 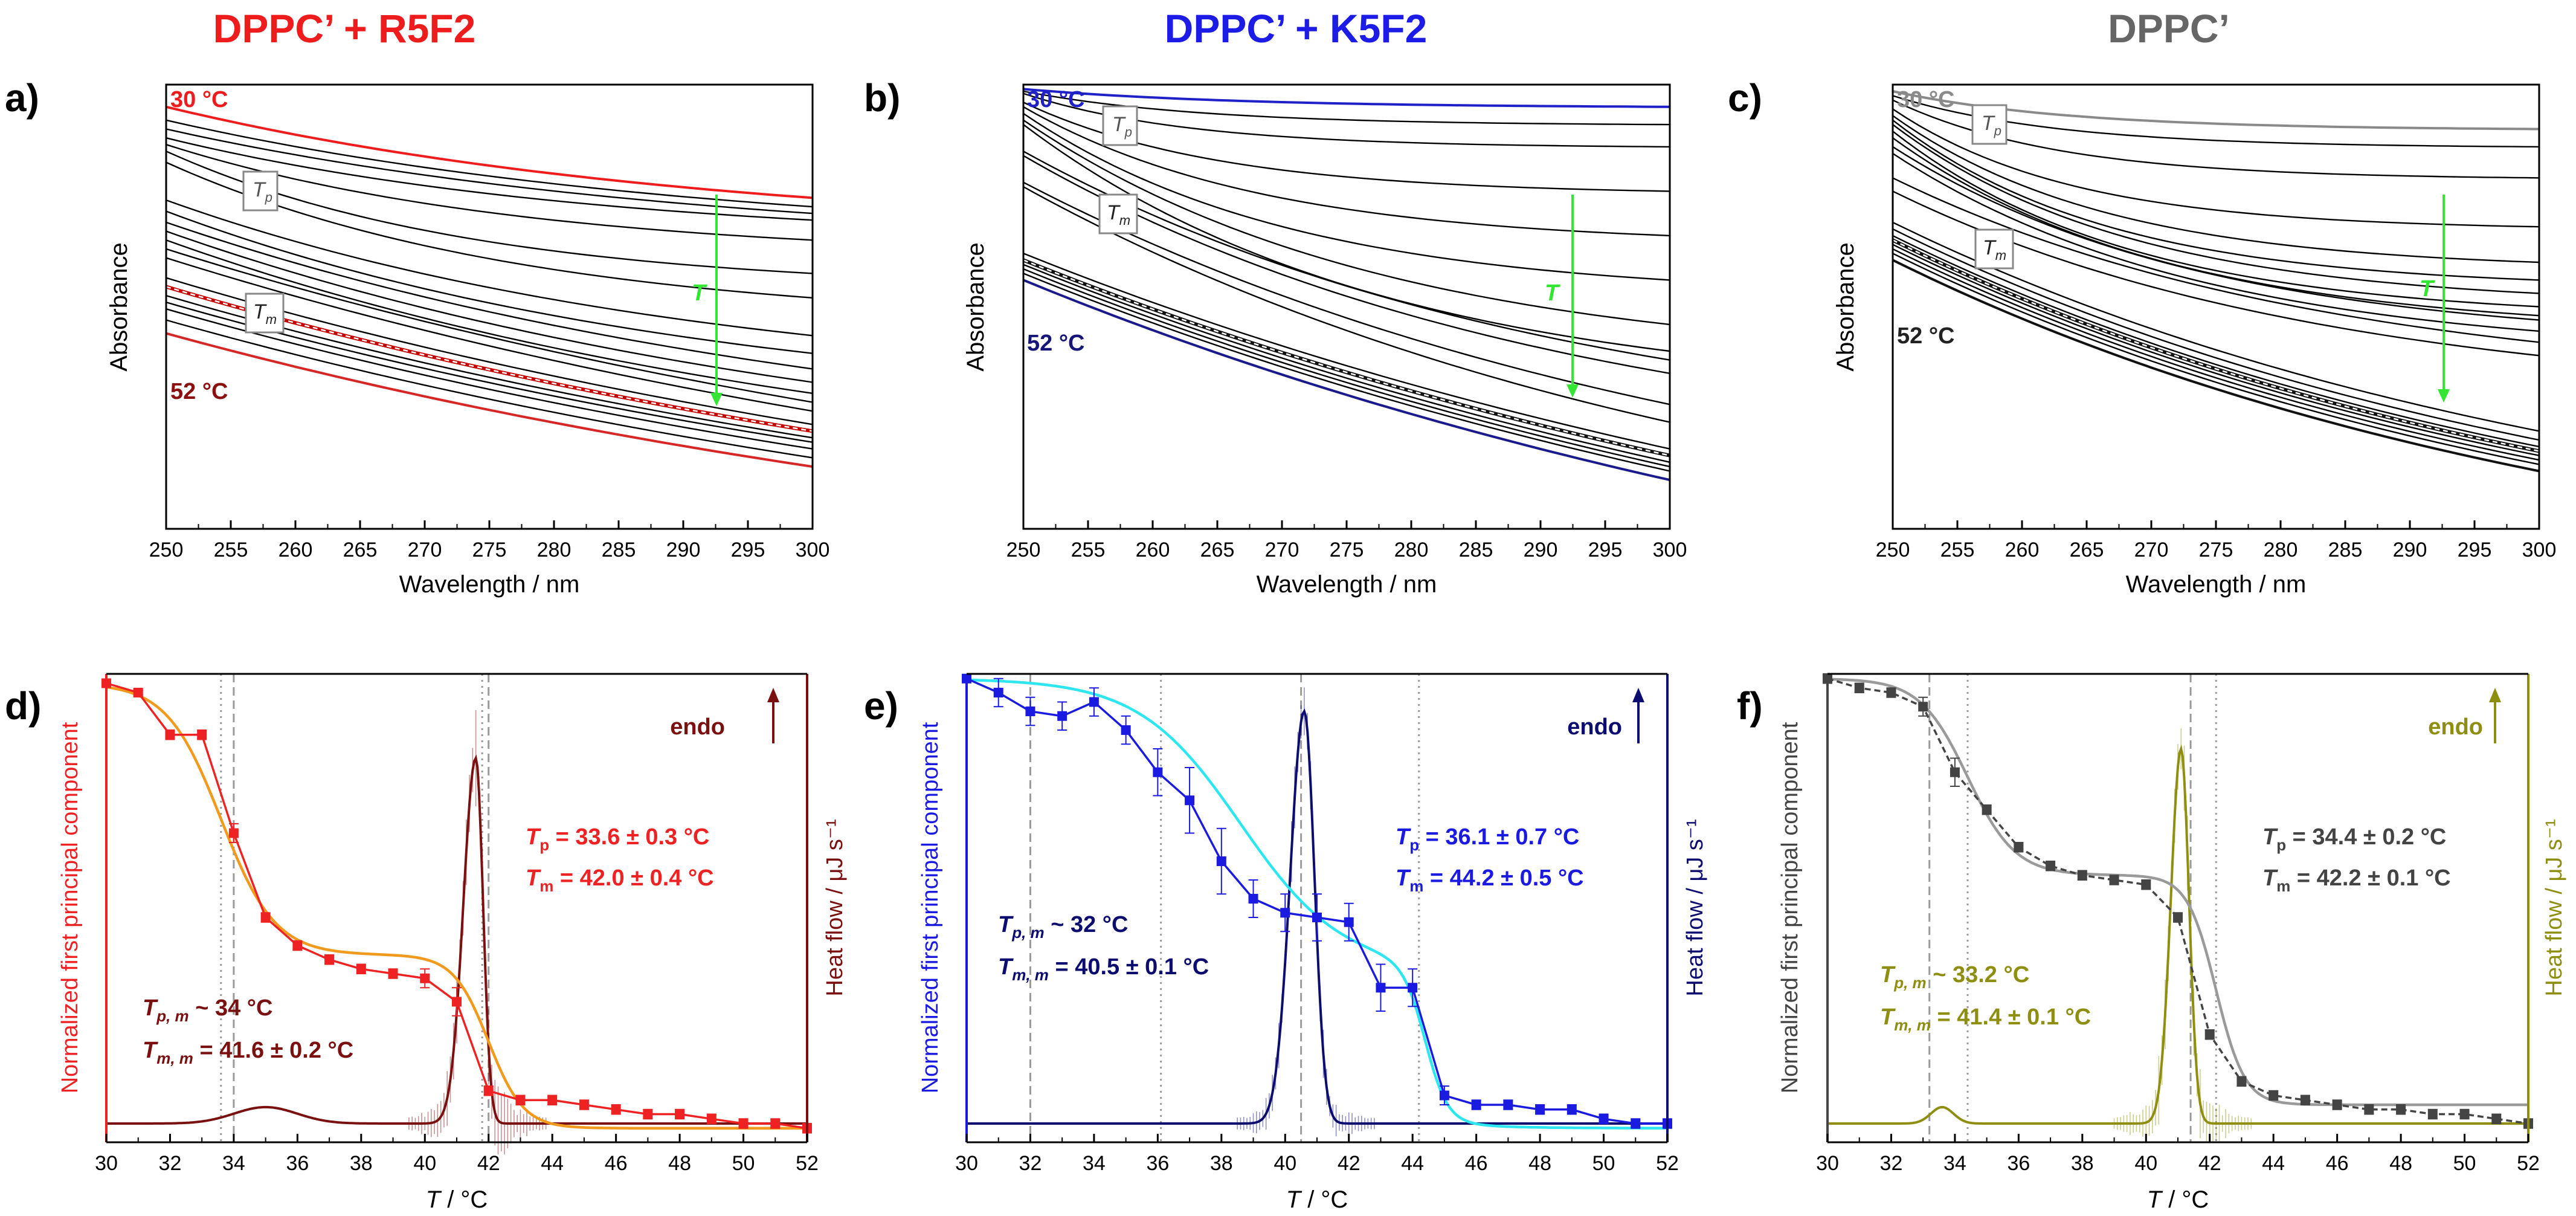 What do you see at coordinates (456, 906) in the screenshot?
I see `panel-d-pca-points` at bounding box center [456, 906].